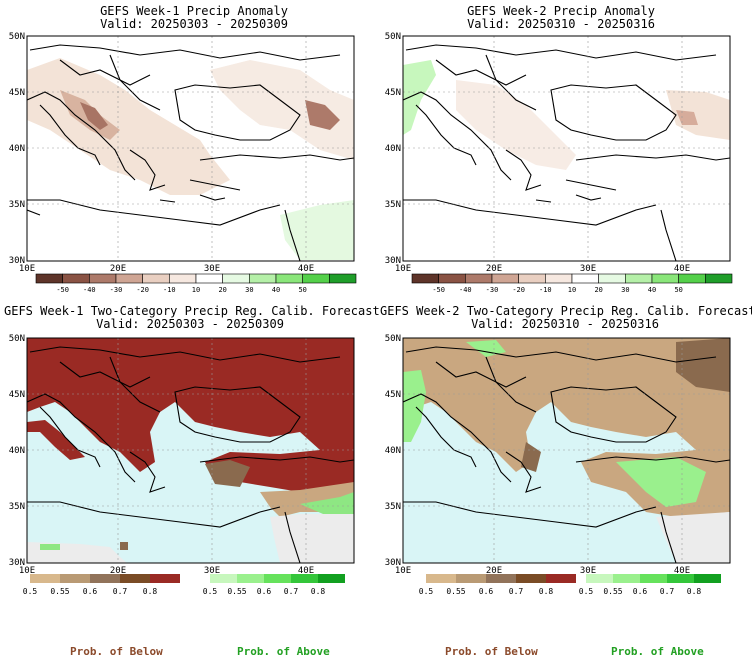  What do you see at coordinates (101, 585) in the screenshot?
I see `below-colorbar: 0.5 0.55 0.6 0.7 0.8` at bounding box center [101, 585].